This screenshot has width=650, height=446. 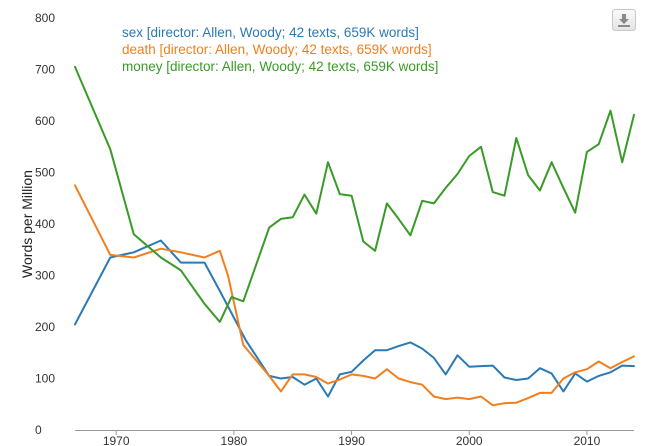 I want to click on y-tick-label-800: 800, so click(x=45, y=18).